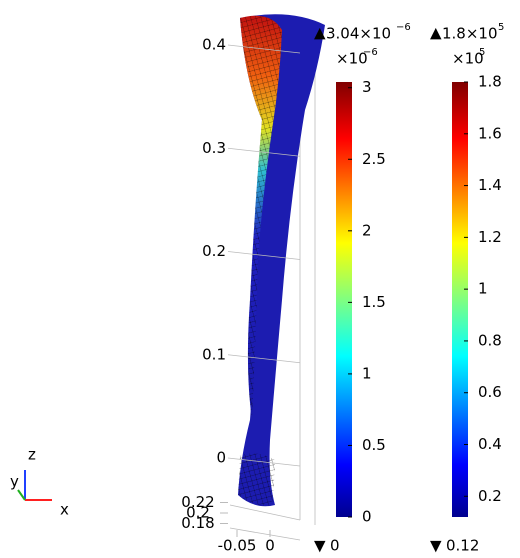  What do you see at coordinates (490, 185) in the screenshot?
I see `colorbar-tick-label: 1.4` at bounding box center [490, 185].